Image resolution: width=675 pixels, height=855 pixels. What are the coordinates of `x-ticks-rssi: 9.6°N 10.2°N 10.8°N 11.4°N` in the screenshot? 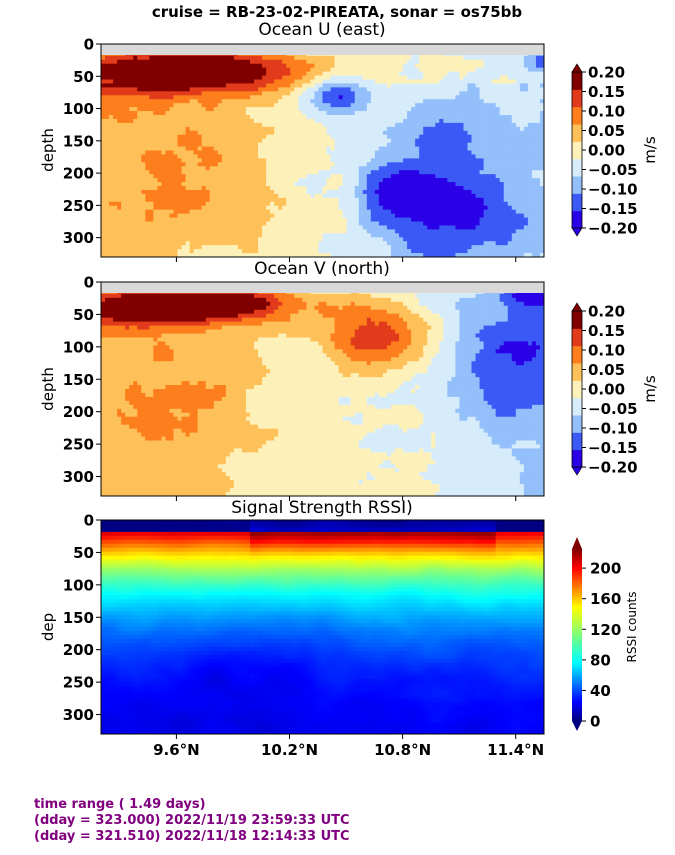 It's located at (348, 746).